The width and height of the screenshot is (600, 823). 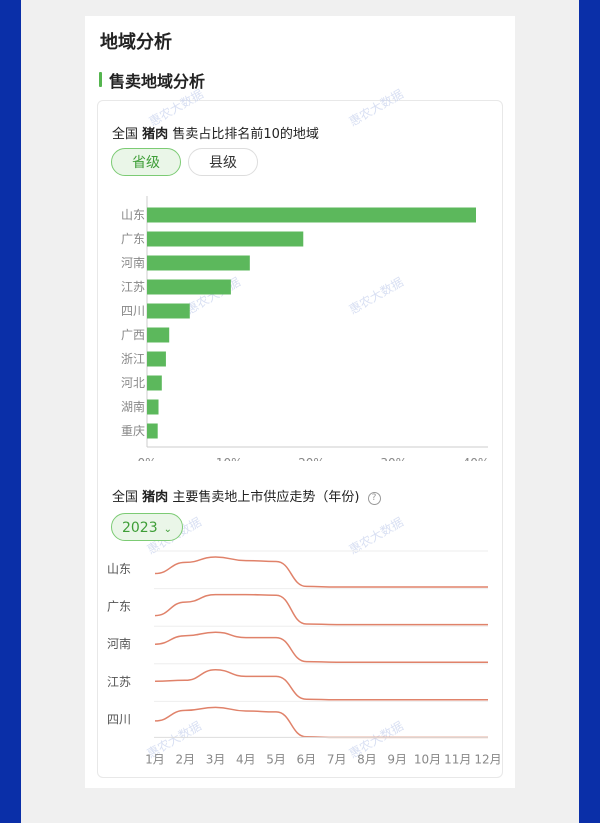 I want to click on left-side-band, so click(x=10, y=411).